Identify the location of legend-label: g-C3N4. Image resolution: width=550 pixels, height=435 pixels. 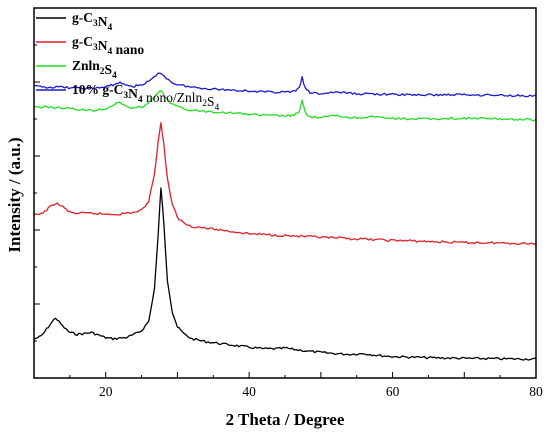
(92, 21).